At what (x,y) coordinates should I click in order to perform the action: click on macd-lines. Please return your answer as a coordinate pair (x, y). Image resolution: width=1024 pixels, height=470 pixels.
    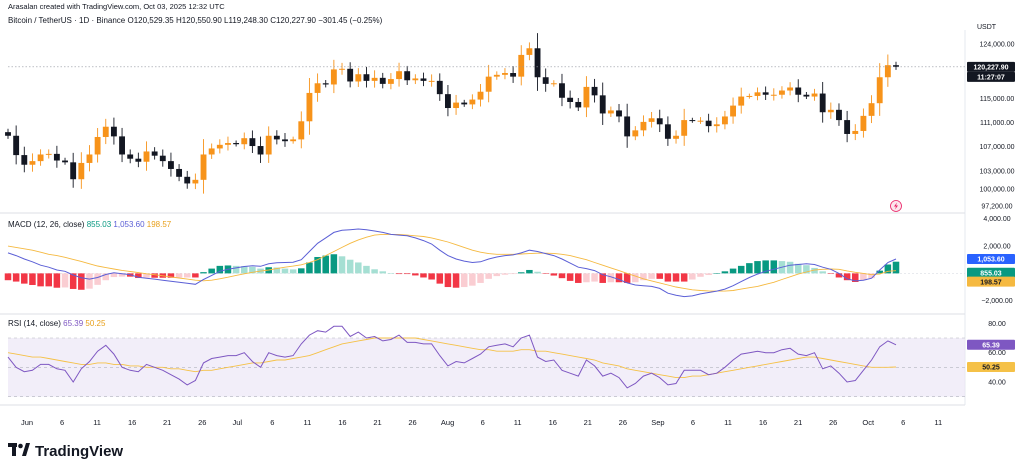
    Looking at the image, I should click on (452, 263).